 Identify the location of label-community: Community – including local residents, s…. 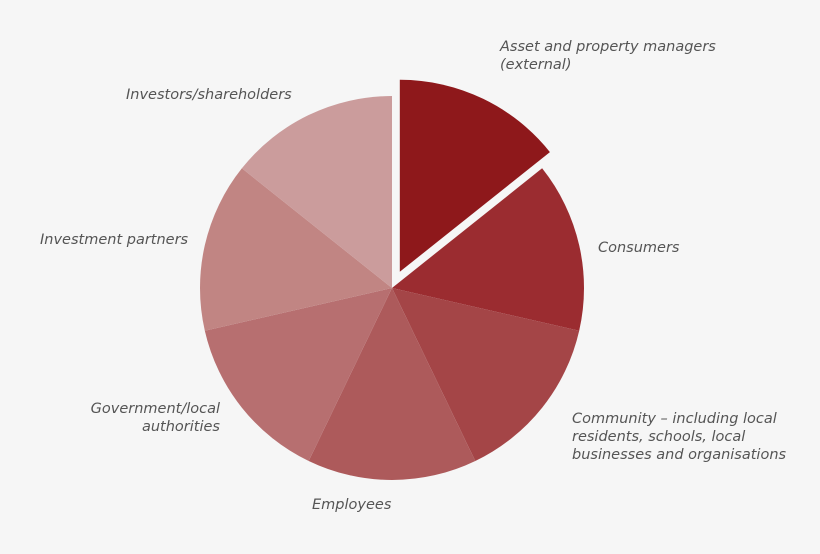
(679, 437).